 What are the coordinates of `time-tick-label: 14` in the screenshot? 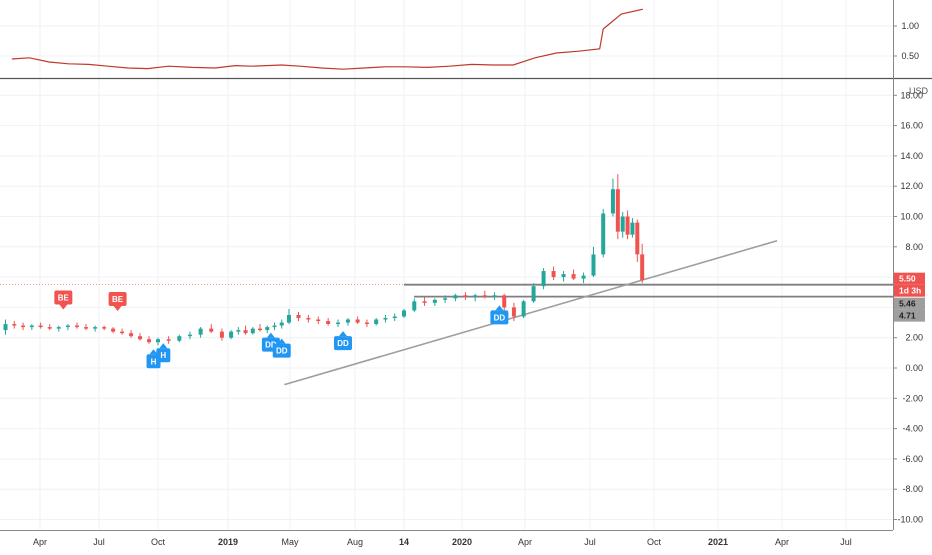 It's located at (404, 542).